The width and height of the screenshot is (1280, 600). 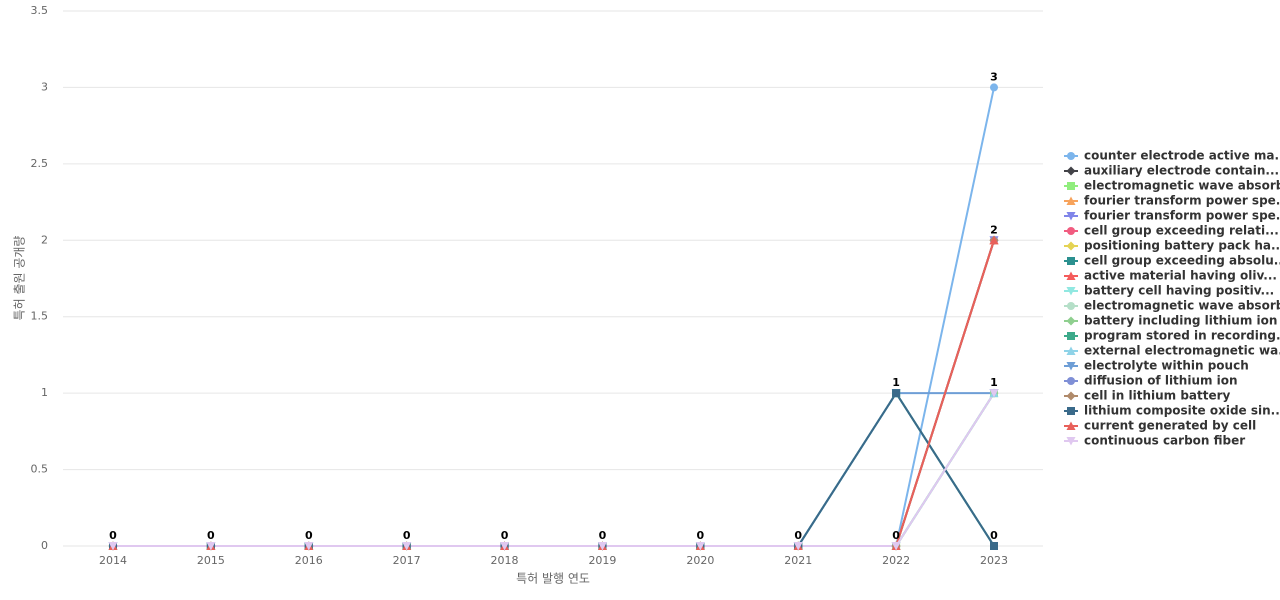 I want to click on y-tick-label: 0.5, so click(x=40, y=469).